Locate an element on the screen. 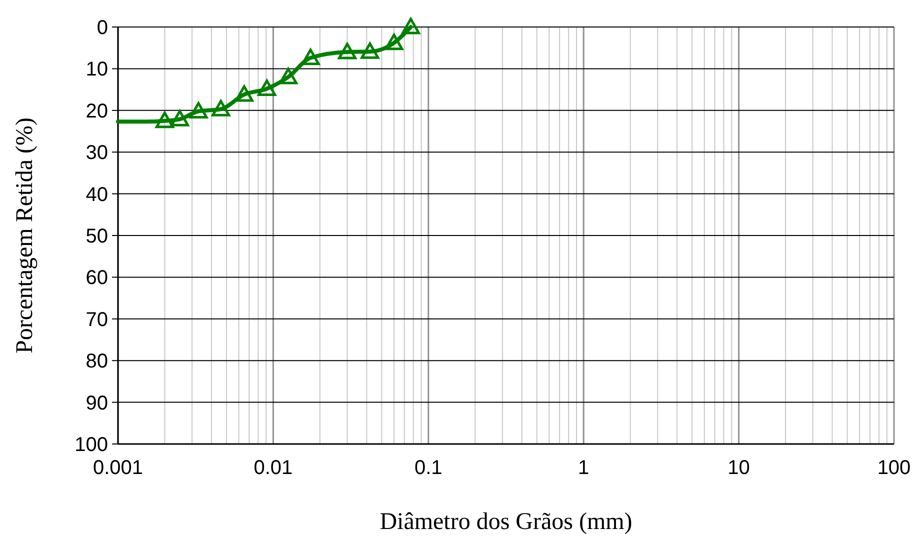 This screenshot has height=541, width=920. y-tick-label: 50 is located at coordinates (97, 237).